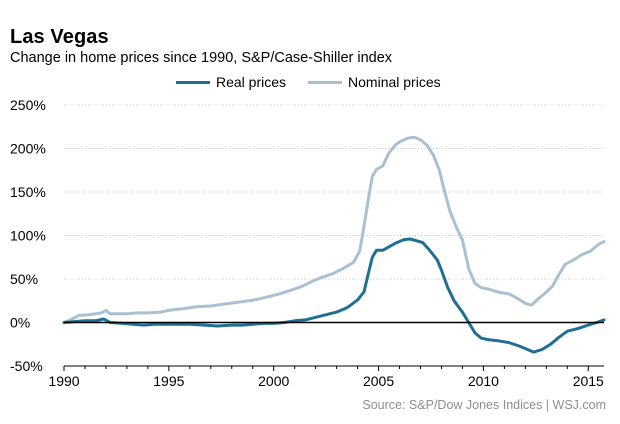  I want to click on legend: Real prices Nominal prices, so click(319, 82).